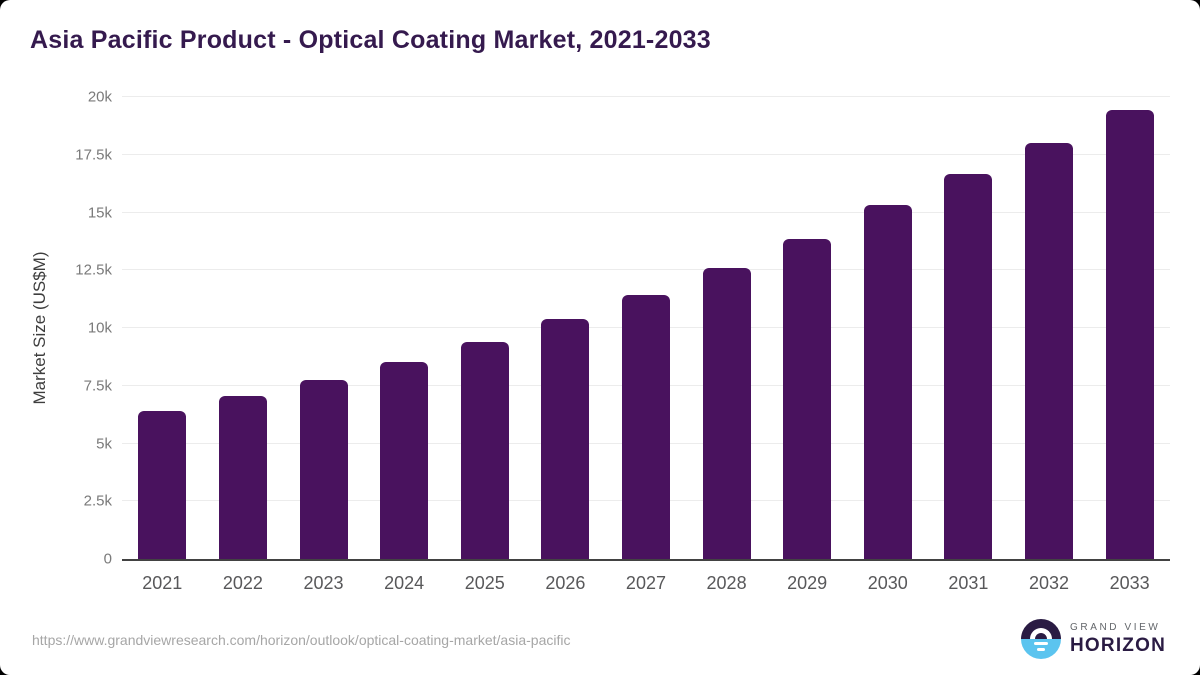 This screenshot has height=675, width=1200. Describe the element at coordinates (1118, 645) in the screenshot. I see `logo-text-horizon: HORIZON` at that location.